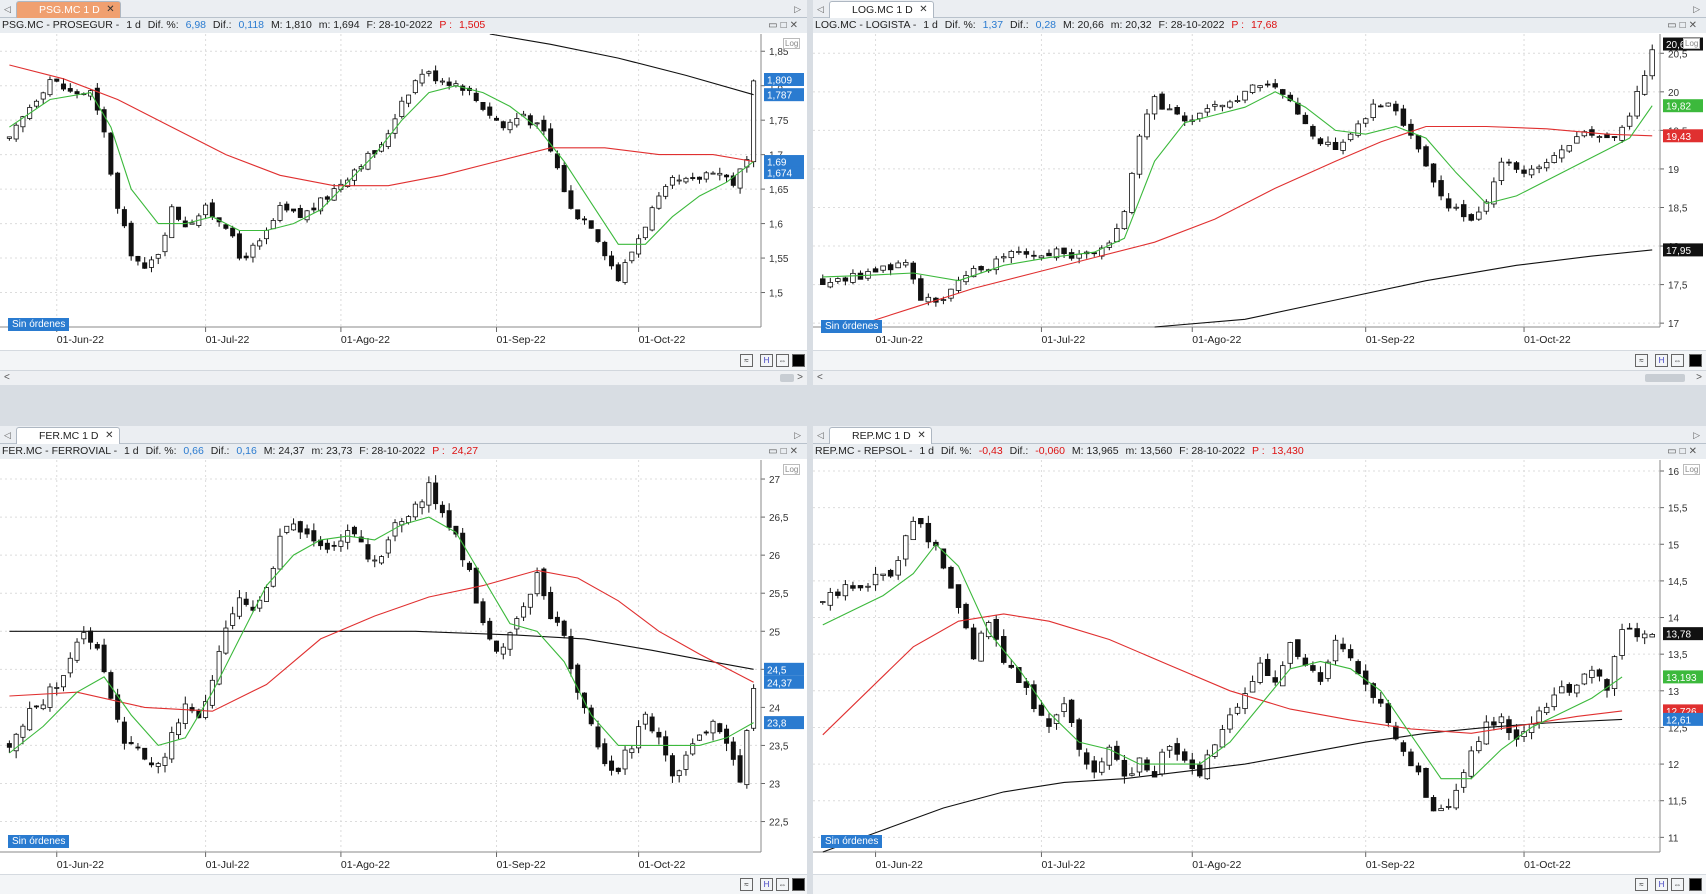 The height and width of the screenshot is (894, 1706). I want to click on tab-rep: REP.MC 1 D ✕, so click(880, 435).